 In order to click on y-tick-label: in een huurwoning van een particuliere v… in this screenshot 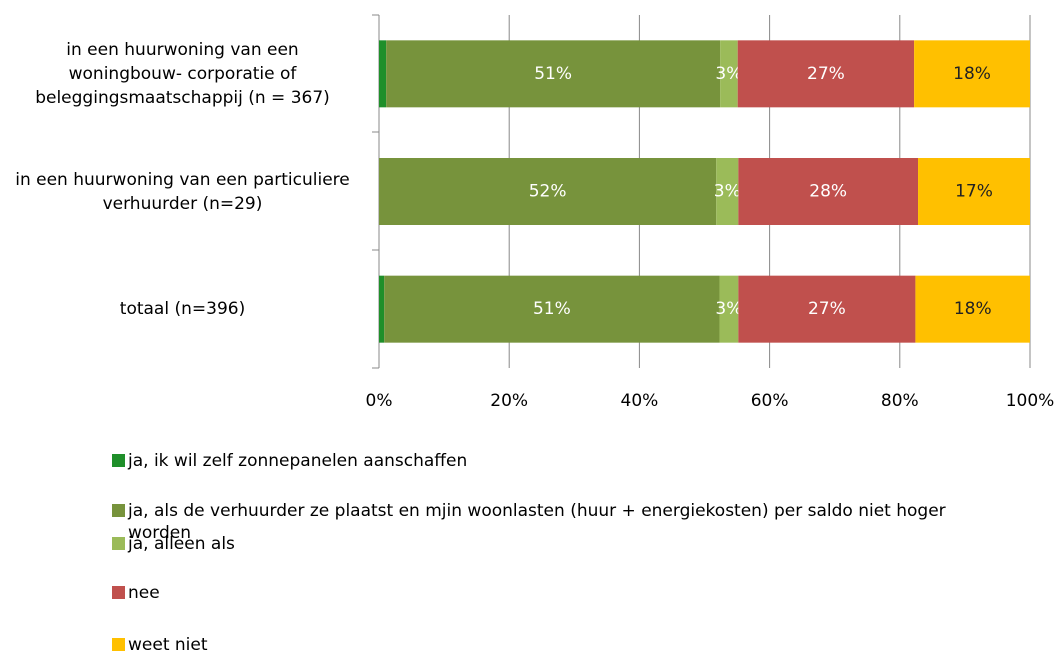, I will do `click(182, 191)`.